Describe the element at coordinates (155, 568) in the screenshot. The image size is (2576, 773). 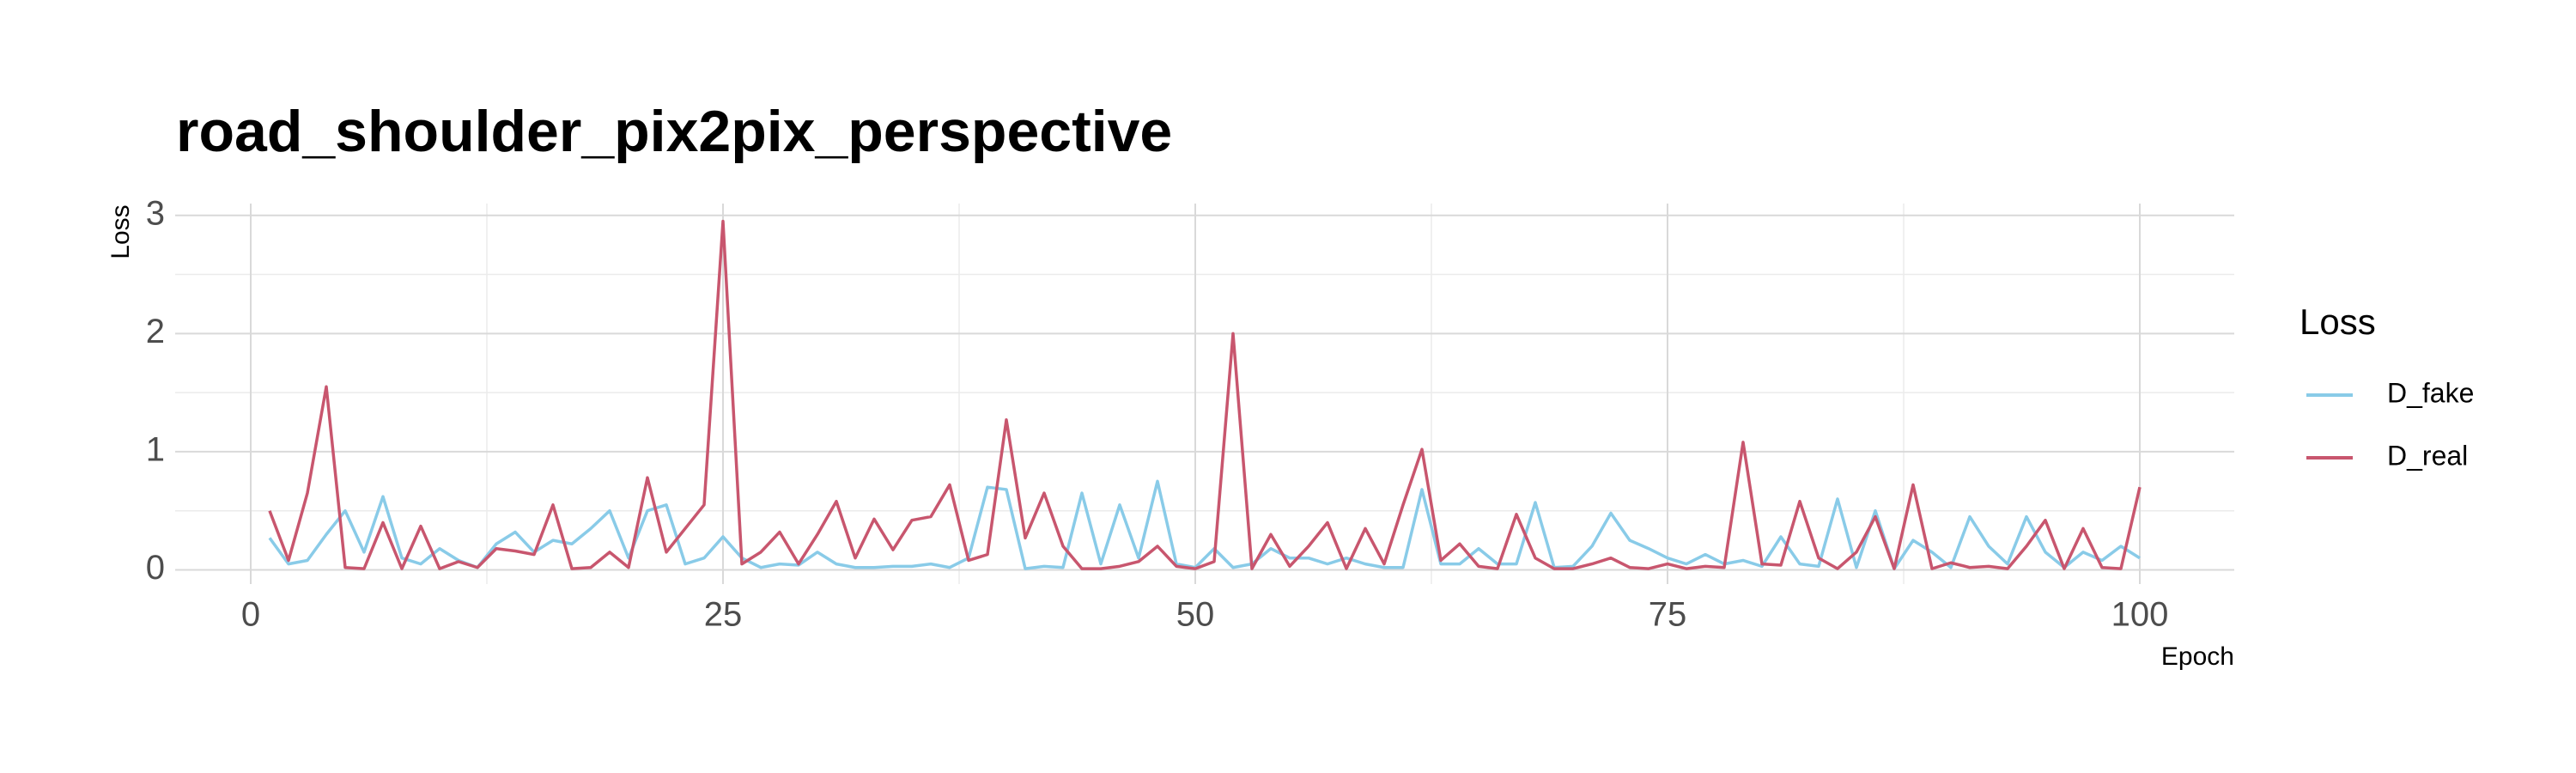
I see `y-tick-label: 0` at that location.